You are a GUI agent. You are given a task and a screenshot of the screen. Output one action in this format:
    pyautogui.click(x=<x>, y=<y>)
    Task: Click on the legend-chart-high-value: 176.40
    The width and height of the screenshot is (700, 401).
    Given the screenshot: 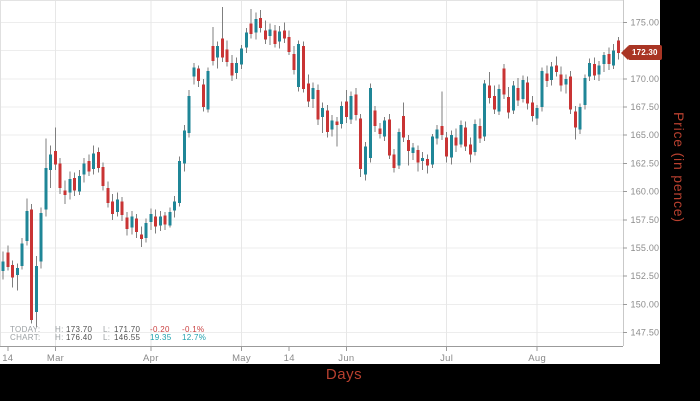 What is the action you would take?
    pyautogui.click(x=79, y=337)
    